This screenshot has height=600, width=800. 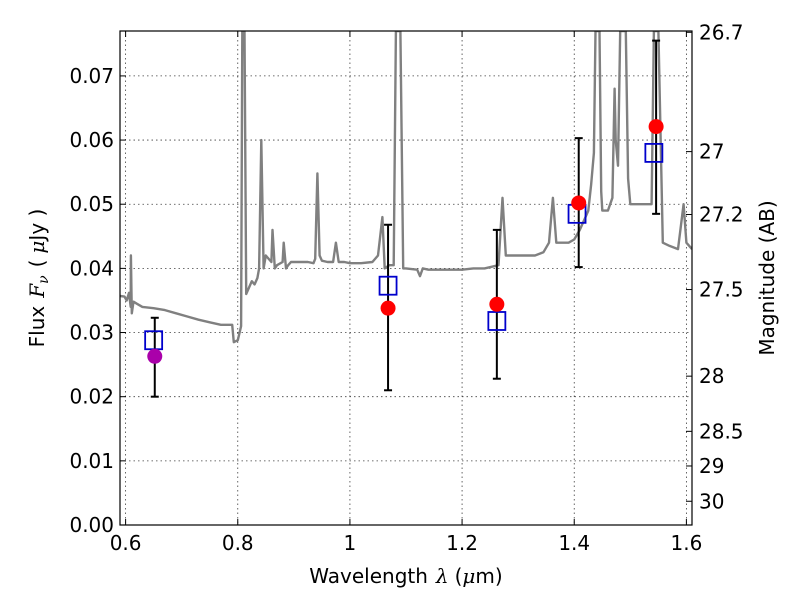 What do you see at coordinates (91, 76) in the screenshot?
I see `y-tick-label: 0.07` at bounding box center [91, 76].